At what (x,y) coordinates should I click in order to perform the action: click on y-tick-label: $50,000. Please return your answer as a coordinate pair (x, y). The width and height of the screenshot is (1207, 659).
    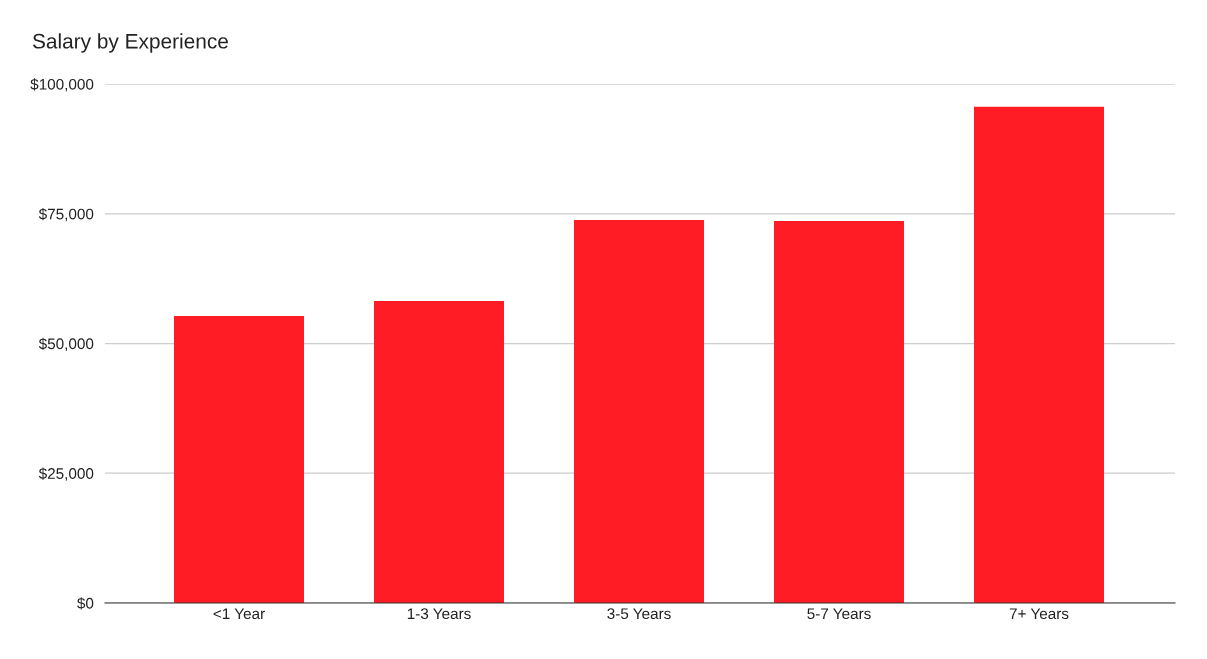
    Looking at the image, I should click on (66, 344).